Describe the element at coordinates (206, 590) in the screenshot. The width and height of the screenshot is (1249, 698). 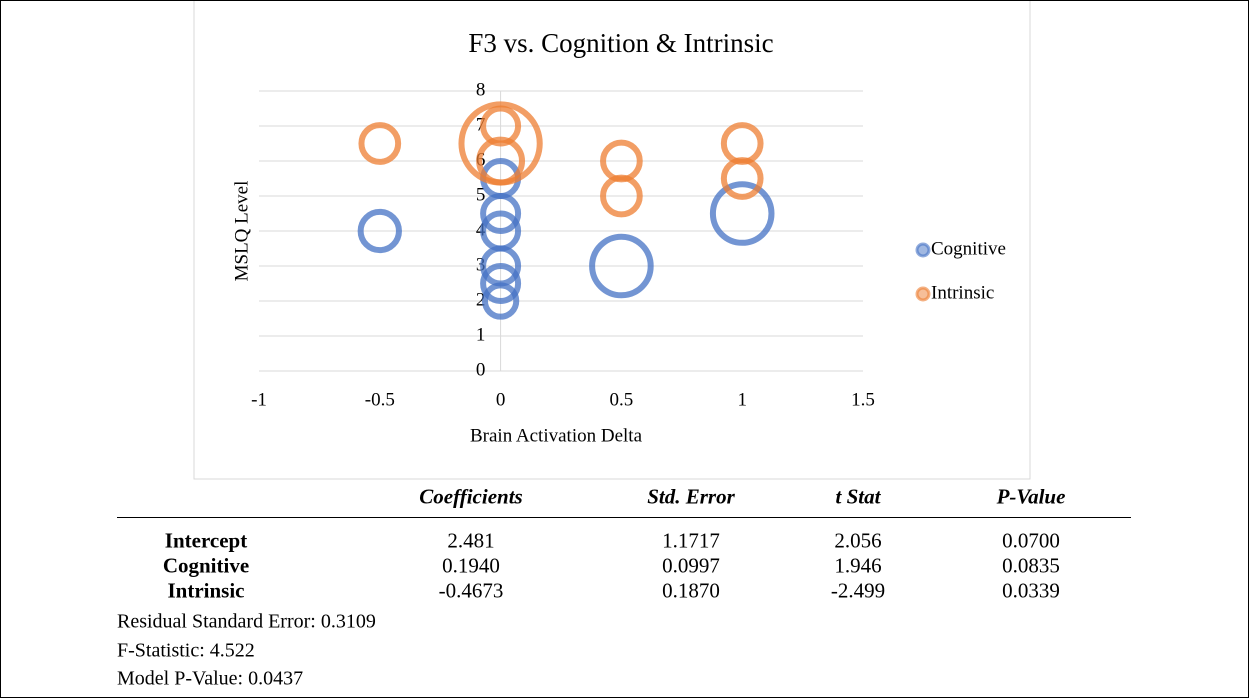
I see `row-label: Intrinsic` at that location.